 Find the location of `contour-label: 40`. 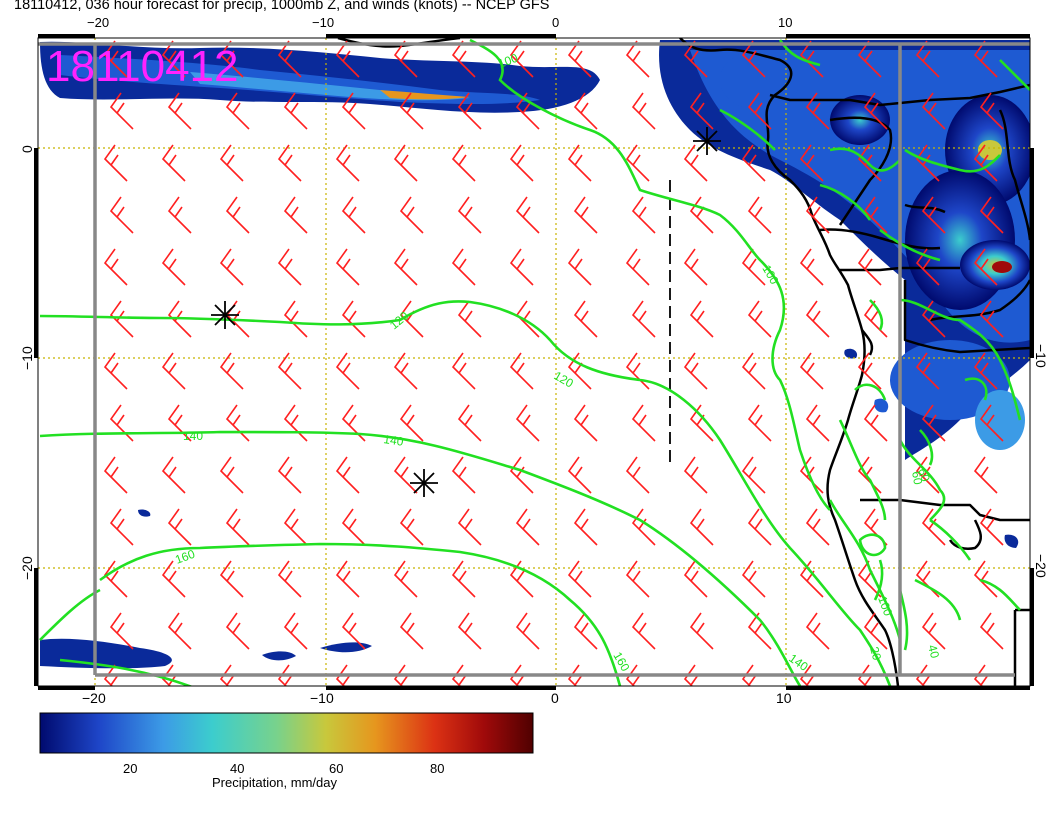

contour-label: 40 is located at coordinates (933, 651).